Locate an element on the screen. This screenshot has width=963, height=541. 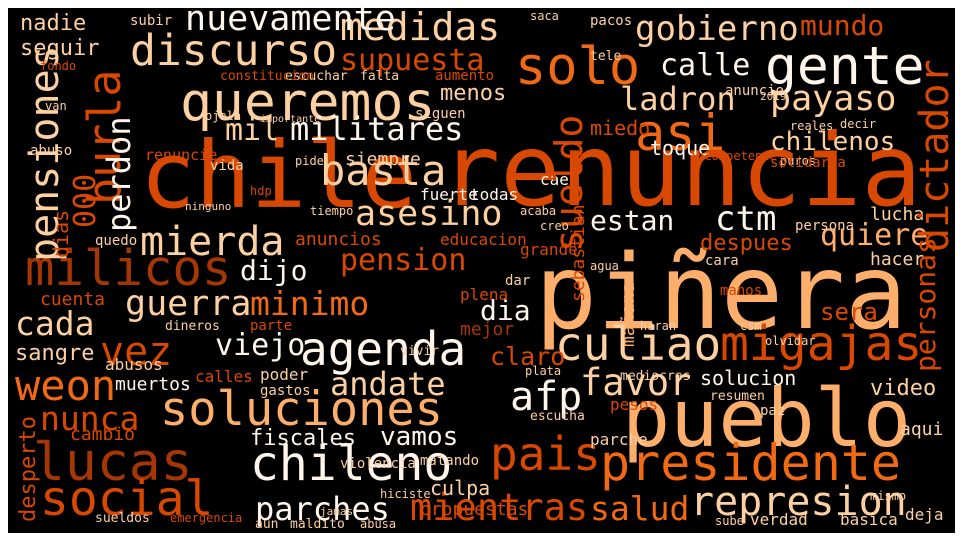
word: pensiones is located at coordinates (45, 153).